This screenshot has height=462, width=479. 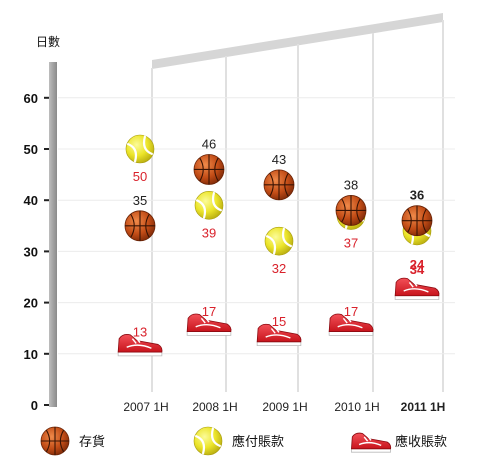 What do you see at coordinates (140, 200) in the screenshot?
I see `data-label: 35` at bounding box center [140, 200].